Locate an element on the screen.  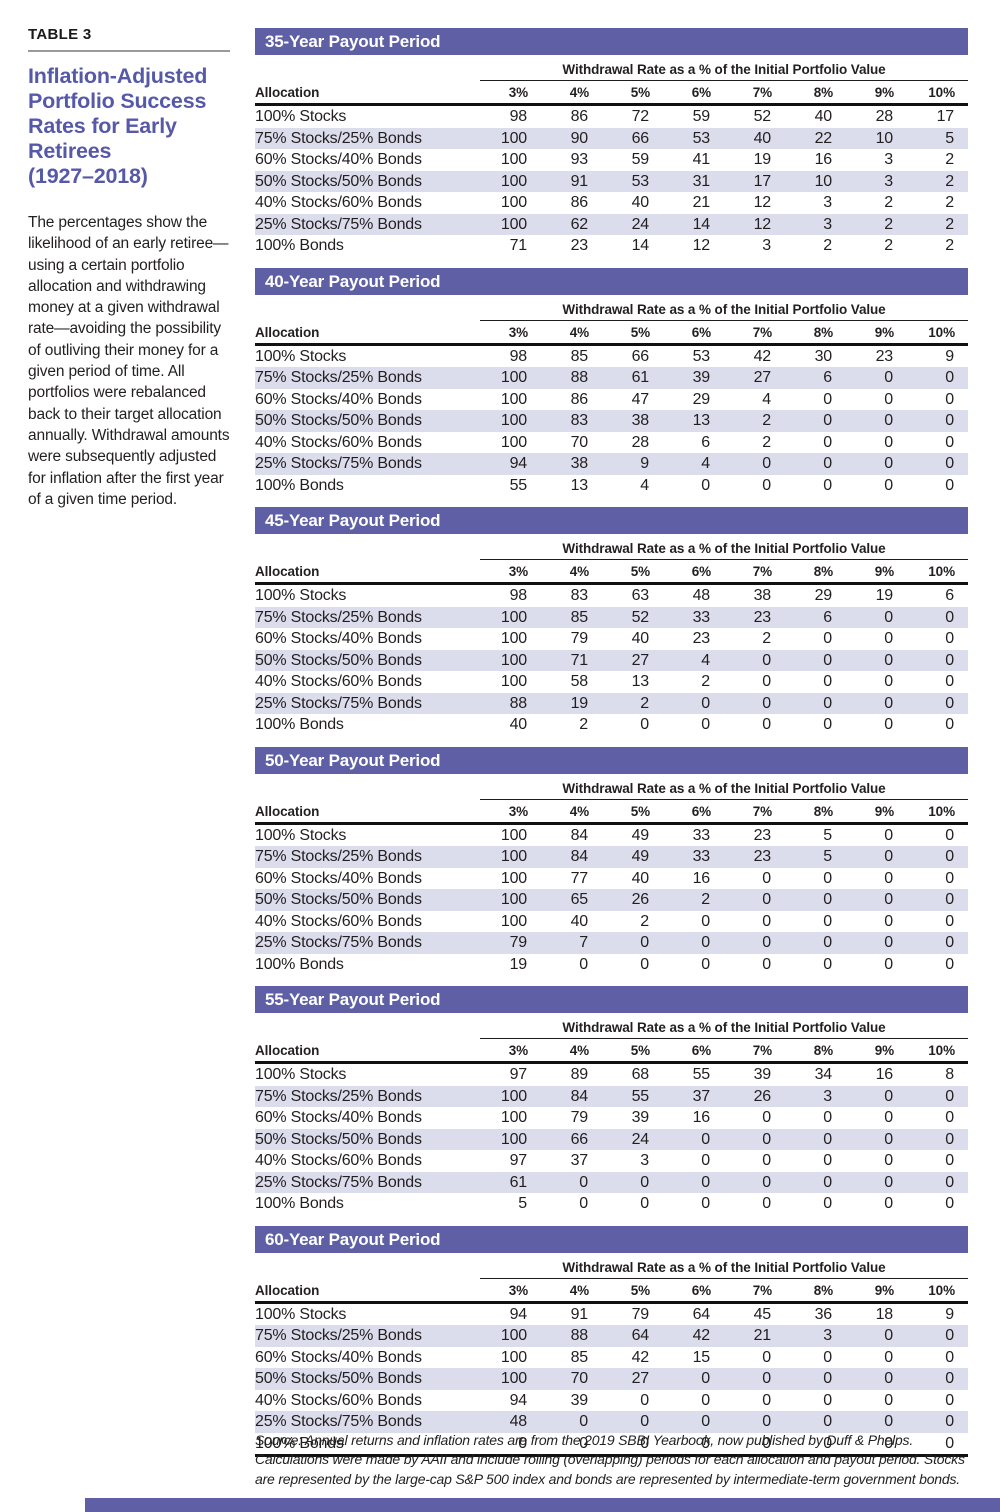
value-cell: 19 is located at coordinates (579, 703).